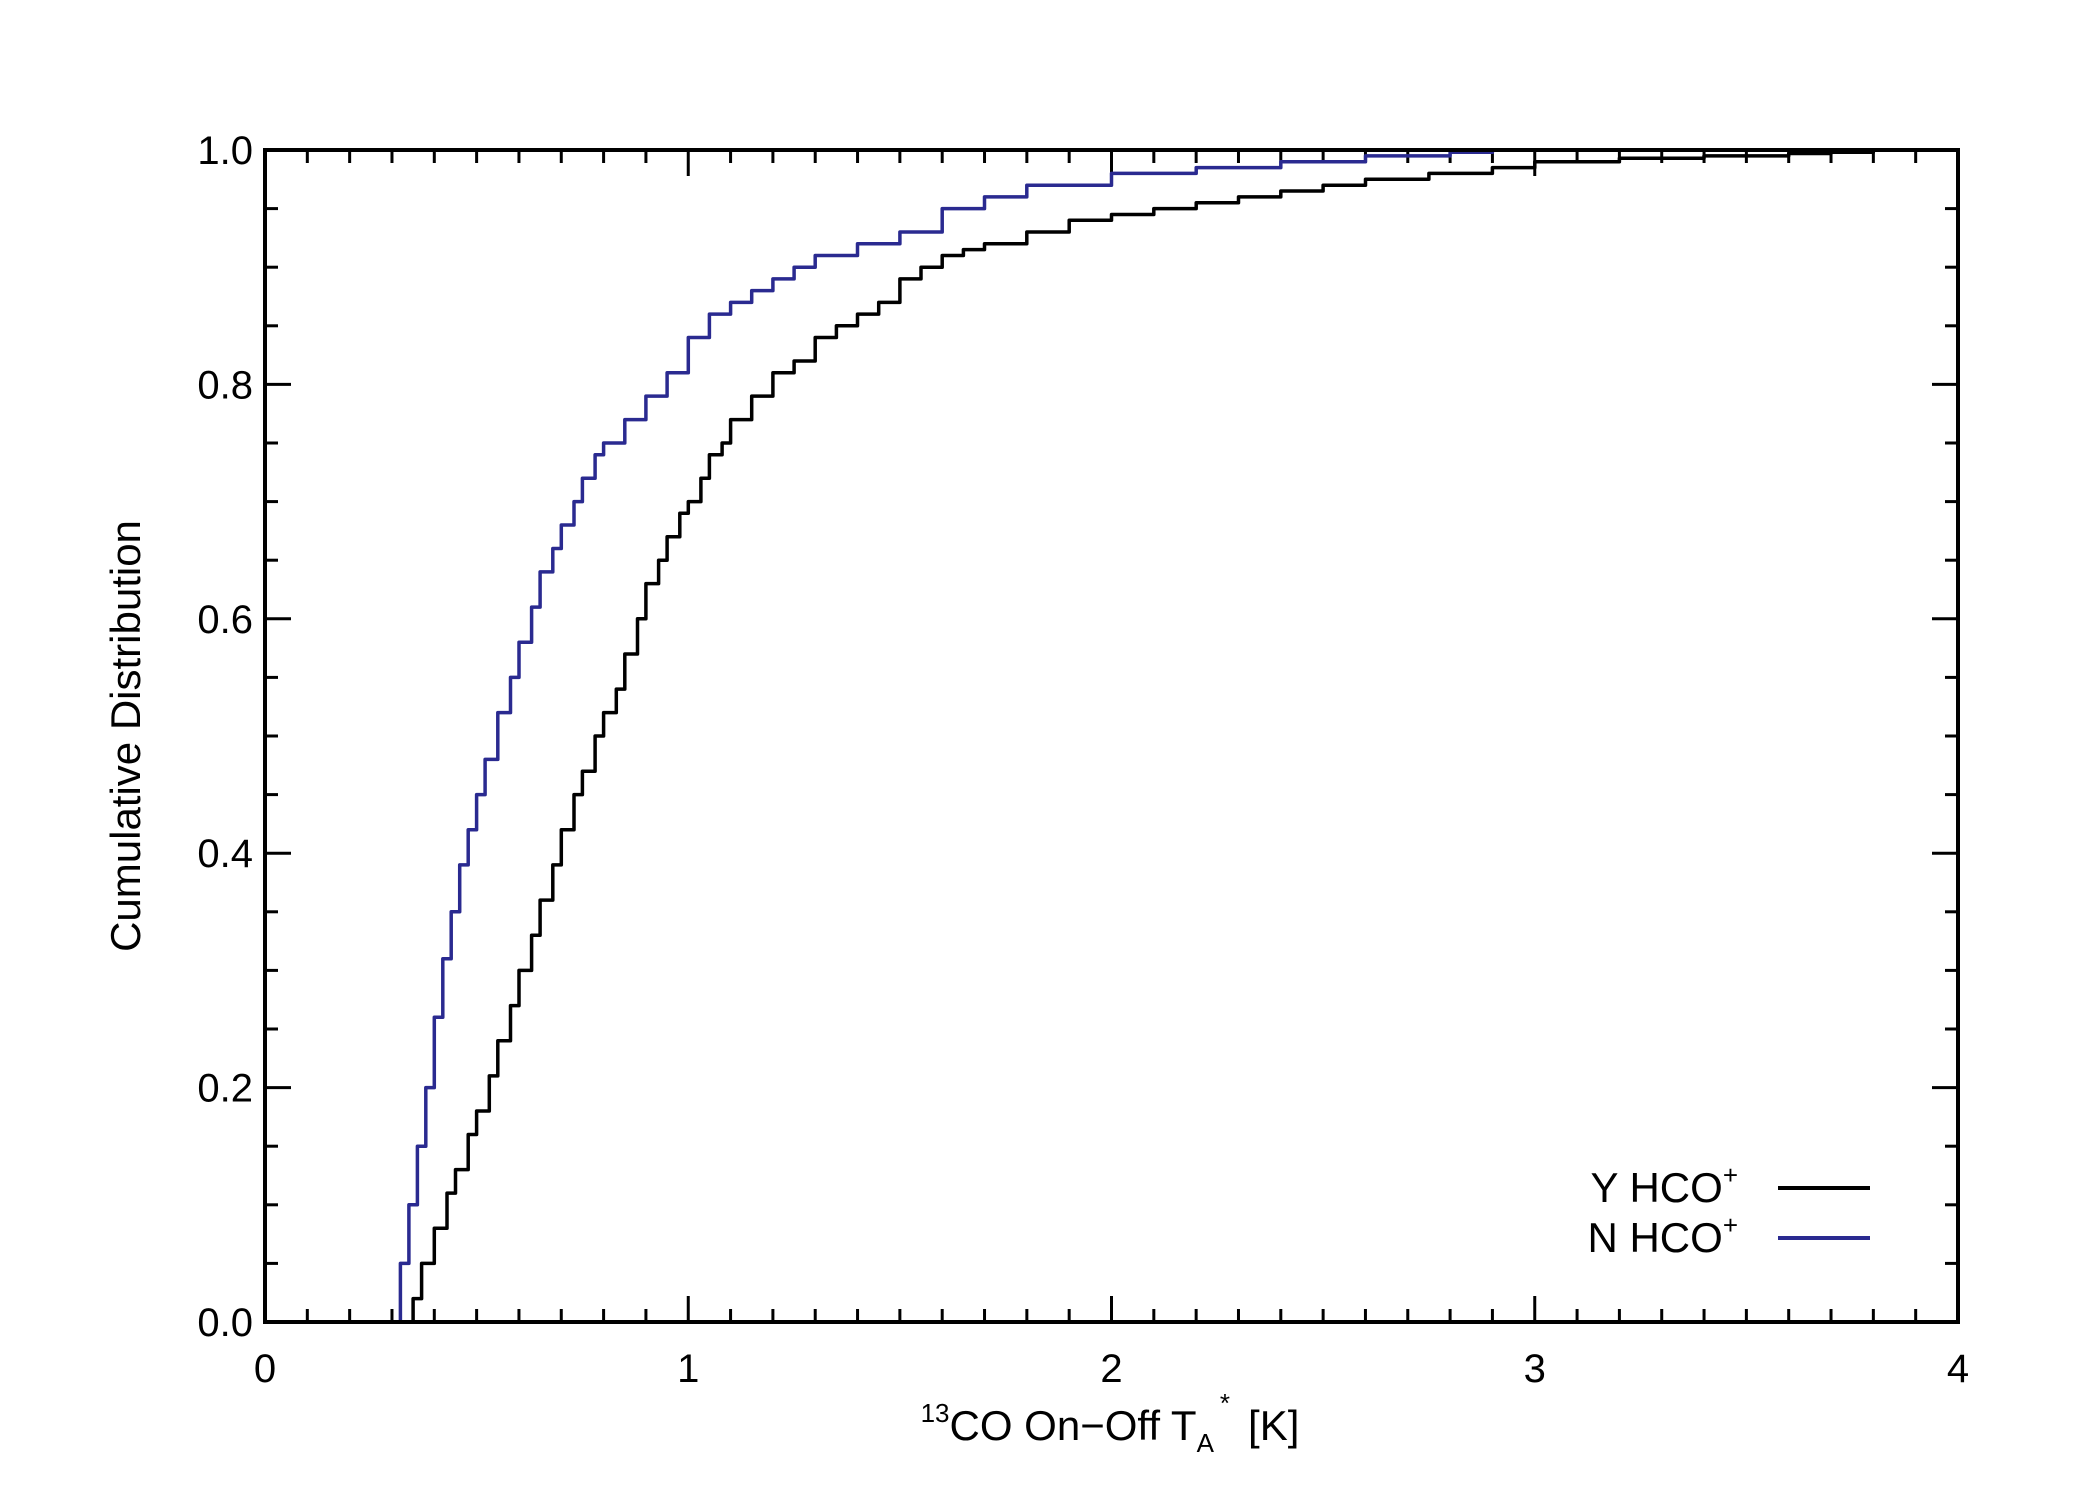 This screenshot has width=2100, height=1500. What do you see at coordinates (1654, 1237) in the screenshot?
I see `legend-label-main: N HCO` at bounding box center [1654, 1237].